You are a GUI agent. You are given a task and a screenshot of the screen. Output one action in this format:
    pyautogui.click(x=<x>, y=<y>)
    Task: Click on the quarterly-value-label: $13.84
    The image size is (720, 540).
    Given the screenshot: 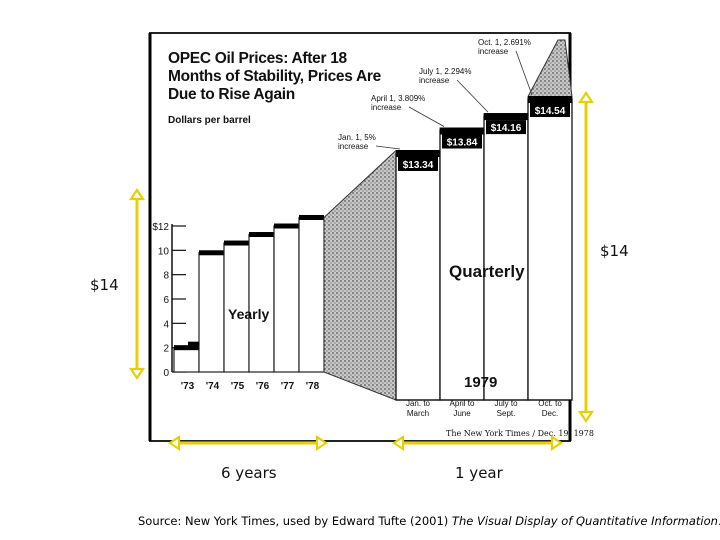 What is the action you would take?
    pyautogui.click(x=462, y=143)
    